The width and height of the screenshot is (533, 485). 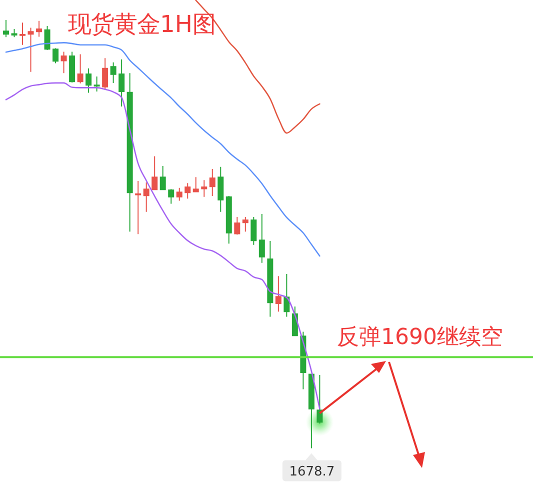 I want to click on chart-title: 现货黄金1H图, so click(x=142, y=24).